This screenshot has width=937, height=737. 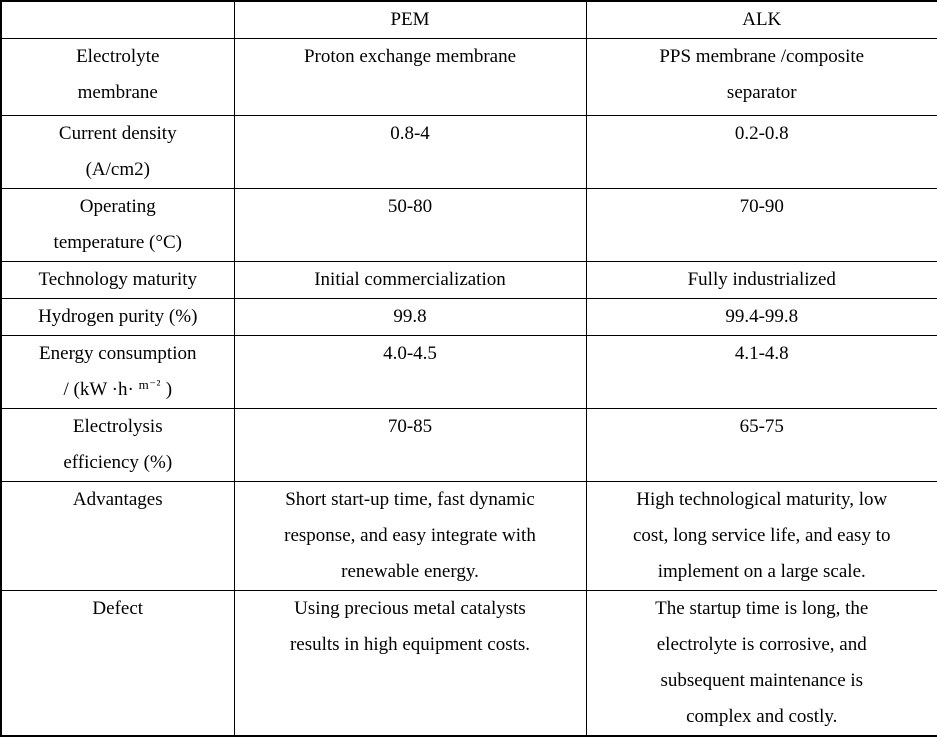 I want to click on cell-alk-operating-temperature: 70-90, so click(x=761, y=225).